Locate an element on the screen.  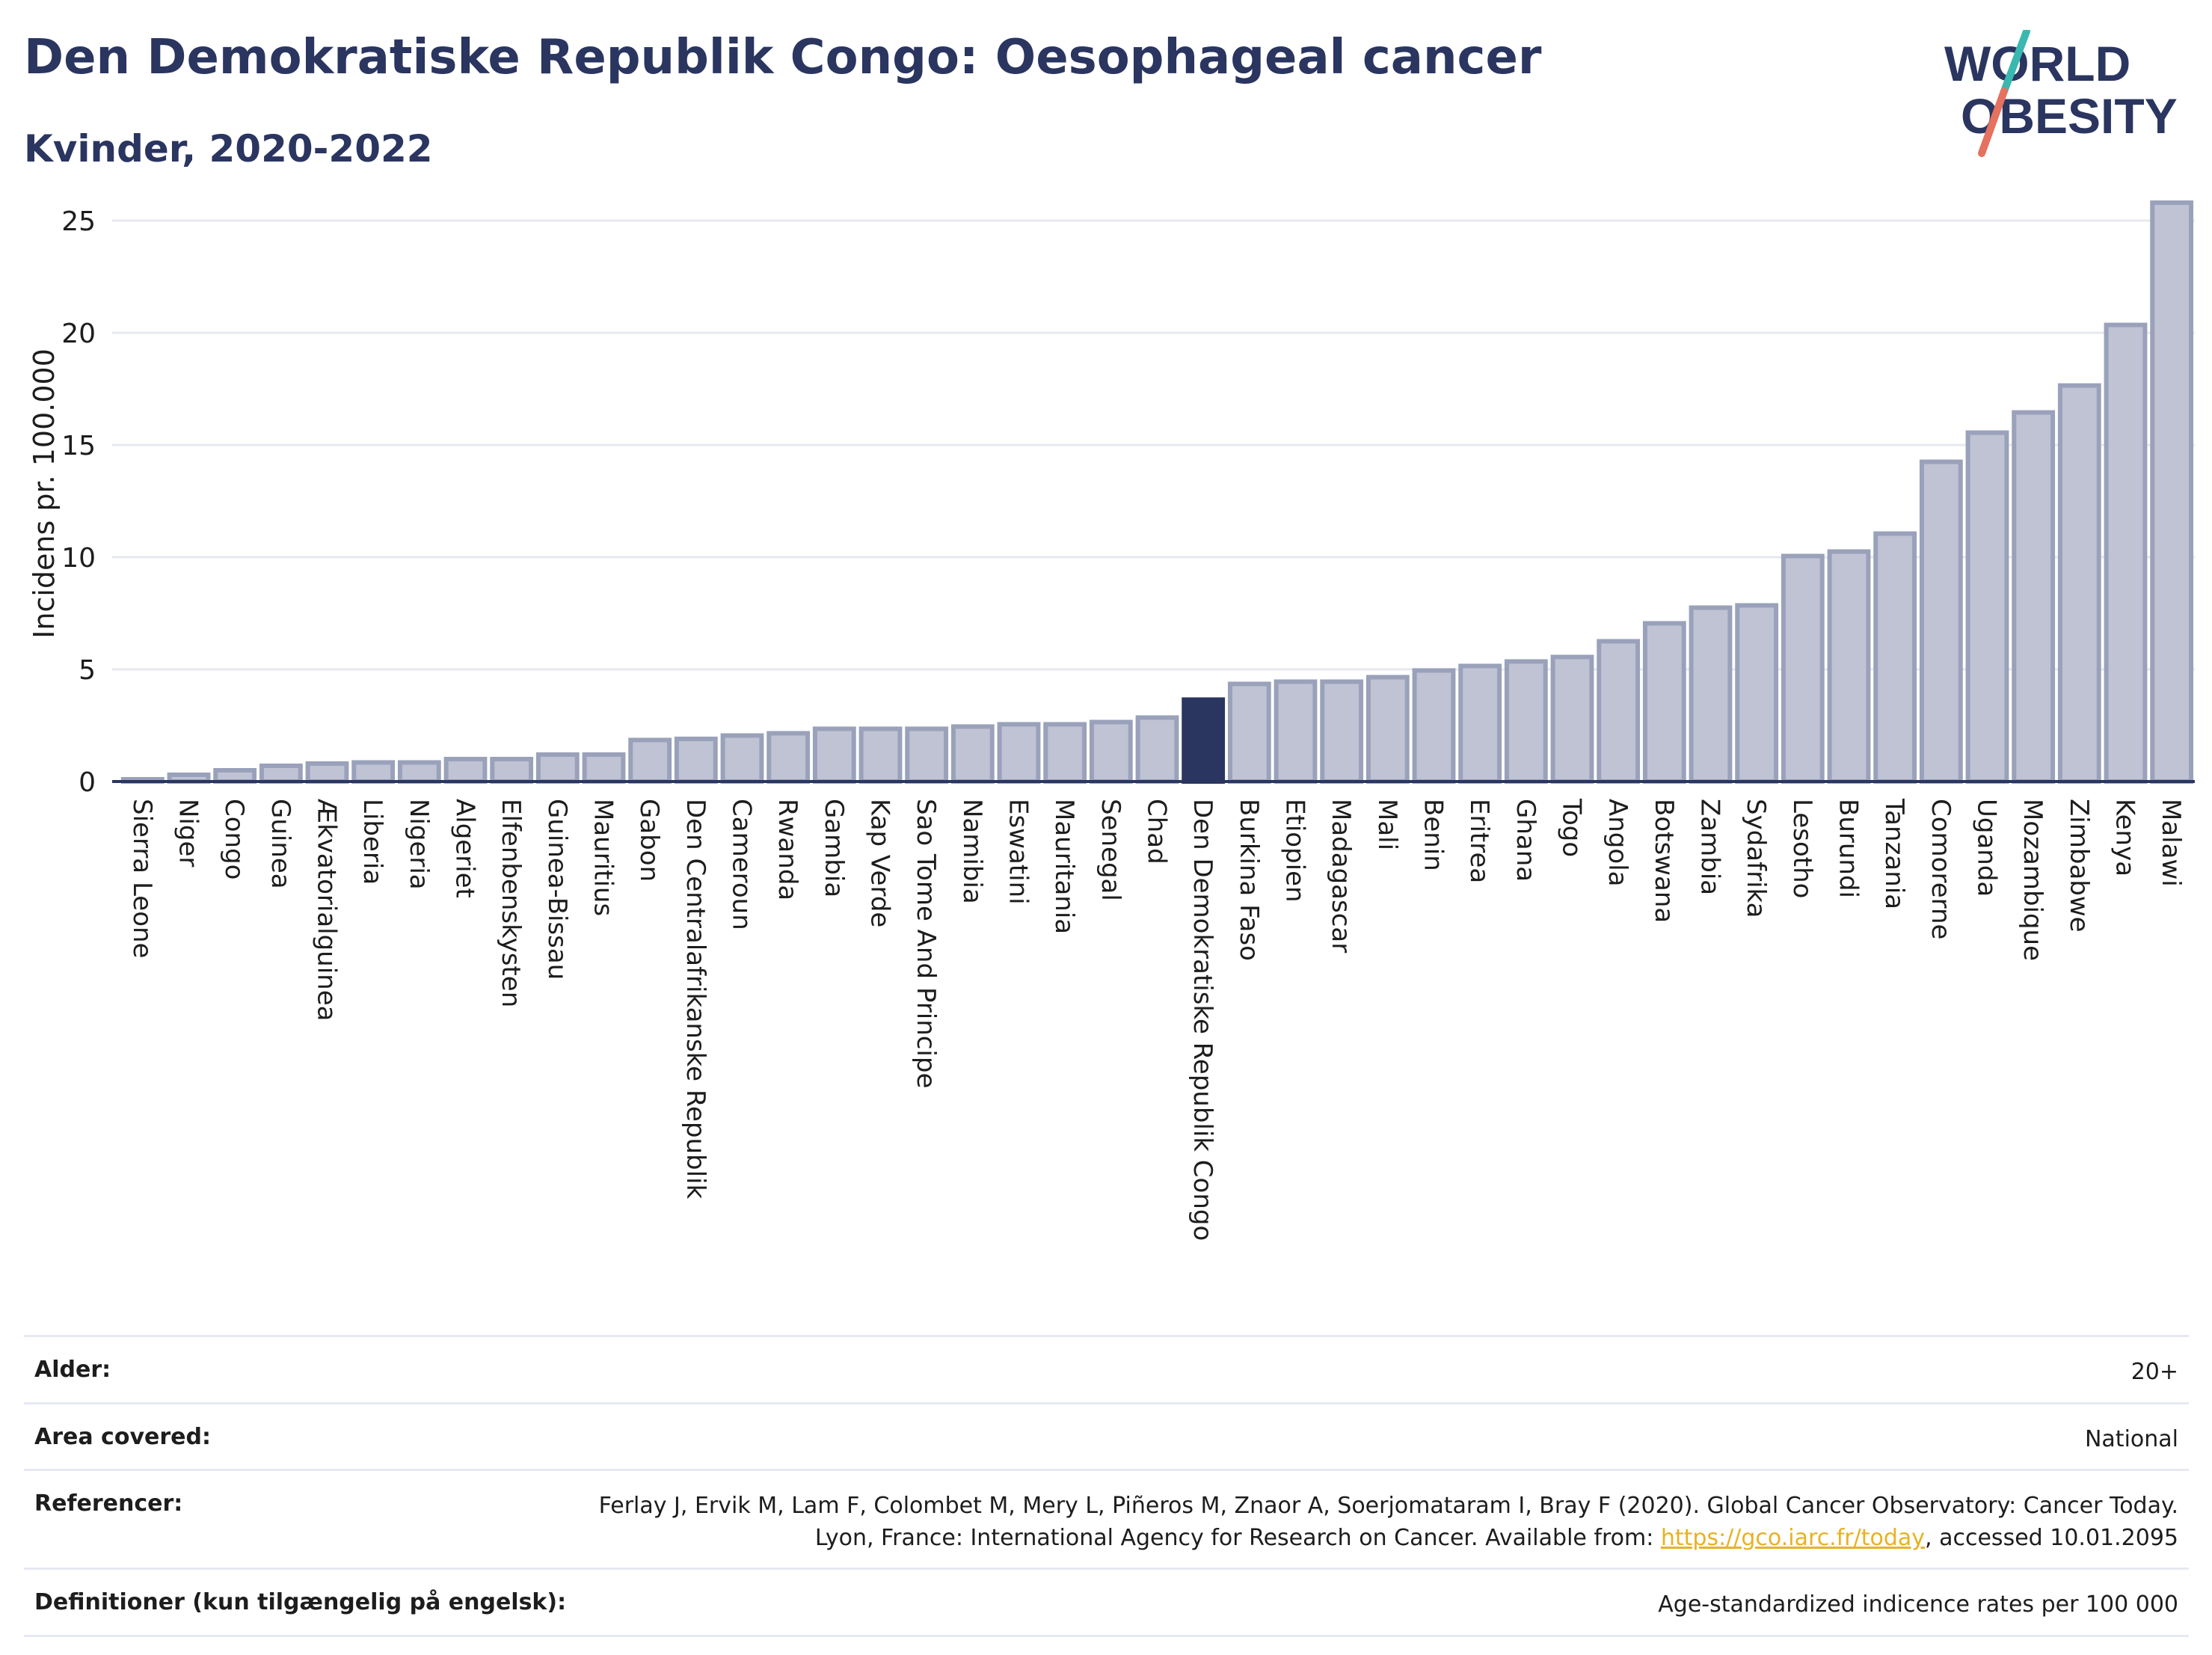
x-tick-label: Namibia is located at coordinates (972, 851).